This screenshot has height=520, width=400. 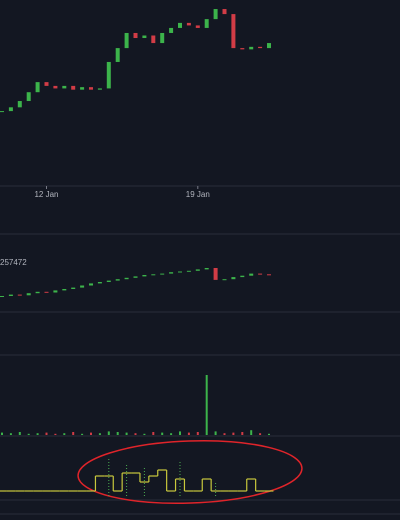 I want to click on annotation-ellipse, so click(x=190, y=472).